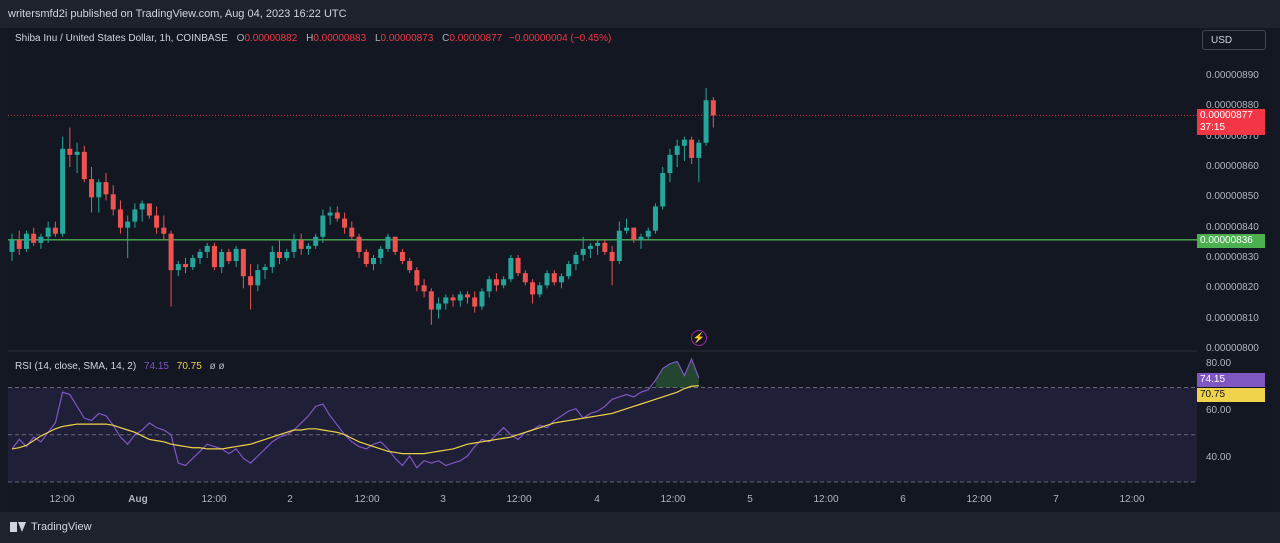 The image size is (1280, 543). I want to click on time-tick-label: 7, so click(1056, 499).